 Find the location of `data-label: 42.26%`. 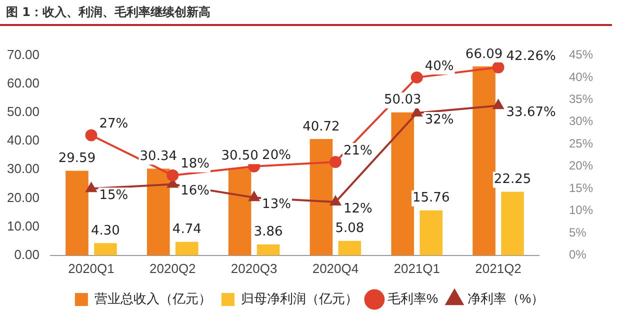

data-label: 42.26% is located at coordinates (531, 56).